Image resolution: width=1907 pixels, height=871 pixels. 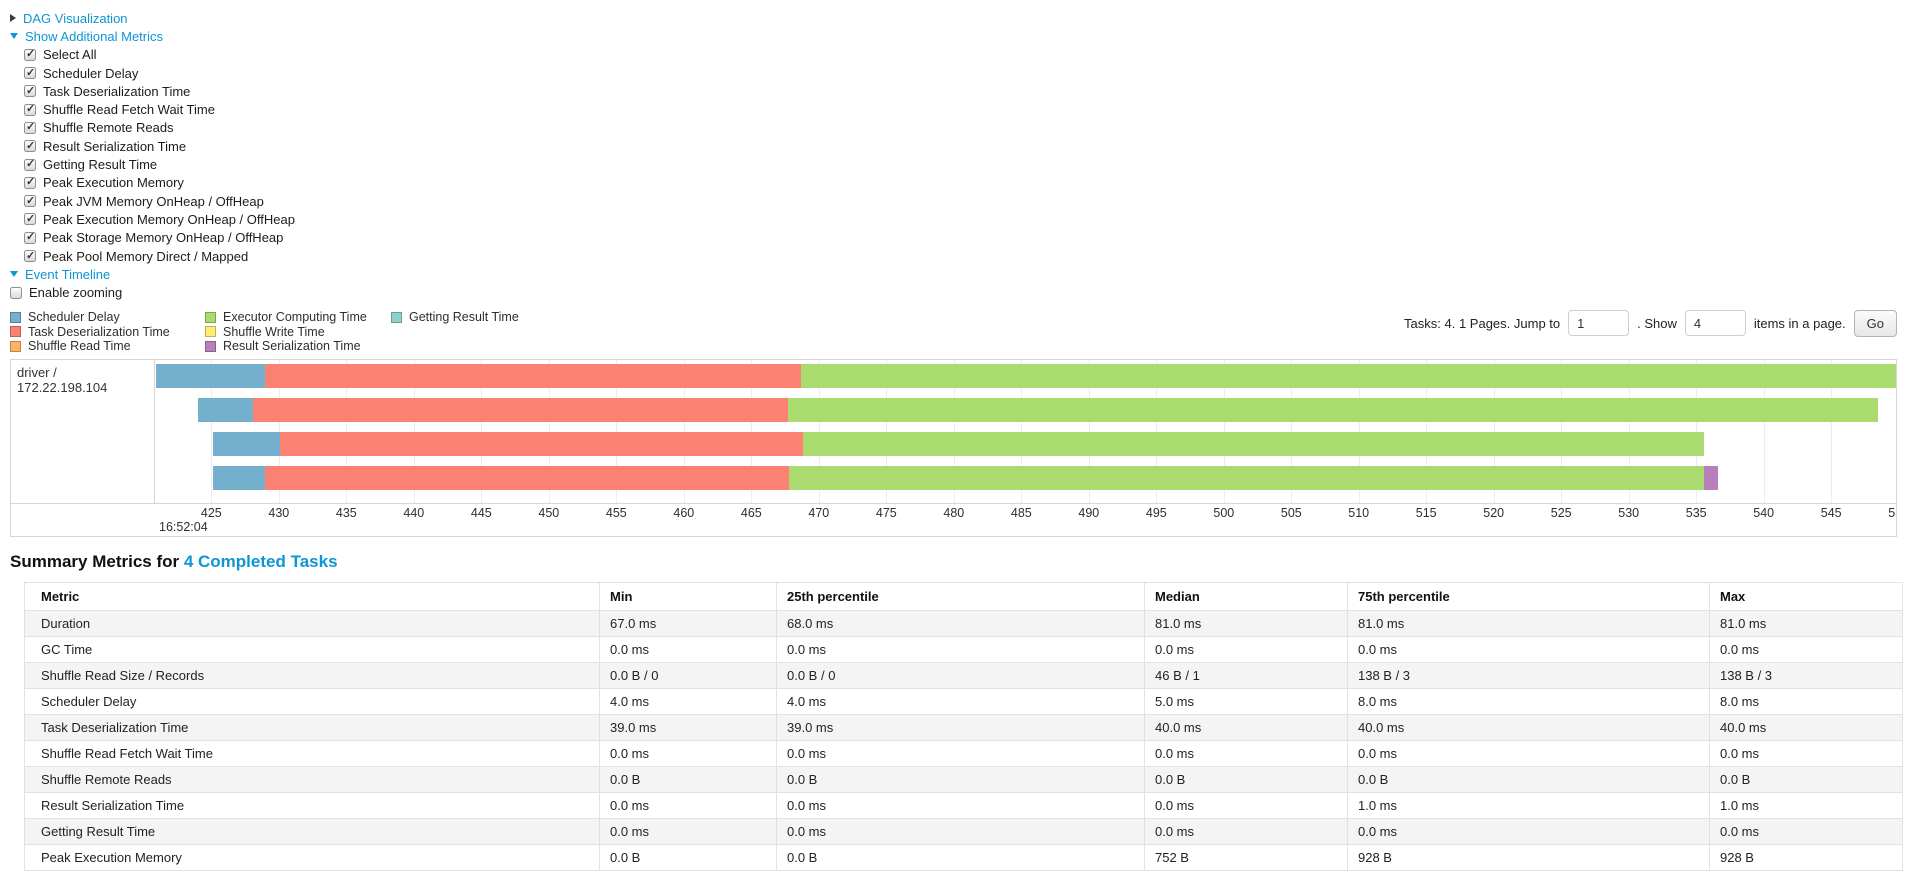 I want to click on timeline-tick-label: 435, so click(x=346, y=512).